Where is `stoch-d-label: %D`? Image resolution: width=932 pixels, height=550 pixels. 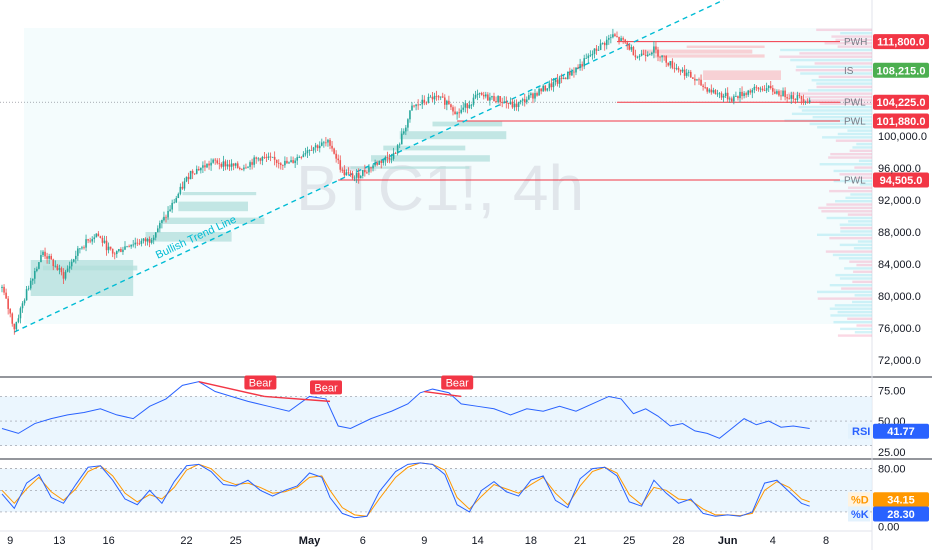 stoch-d-label: %D is located at coordinates (860, 501).